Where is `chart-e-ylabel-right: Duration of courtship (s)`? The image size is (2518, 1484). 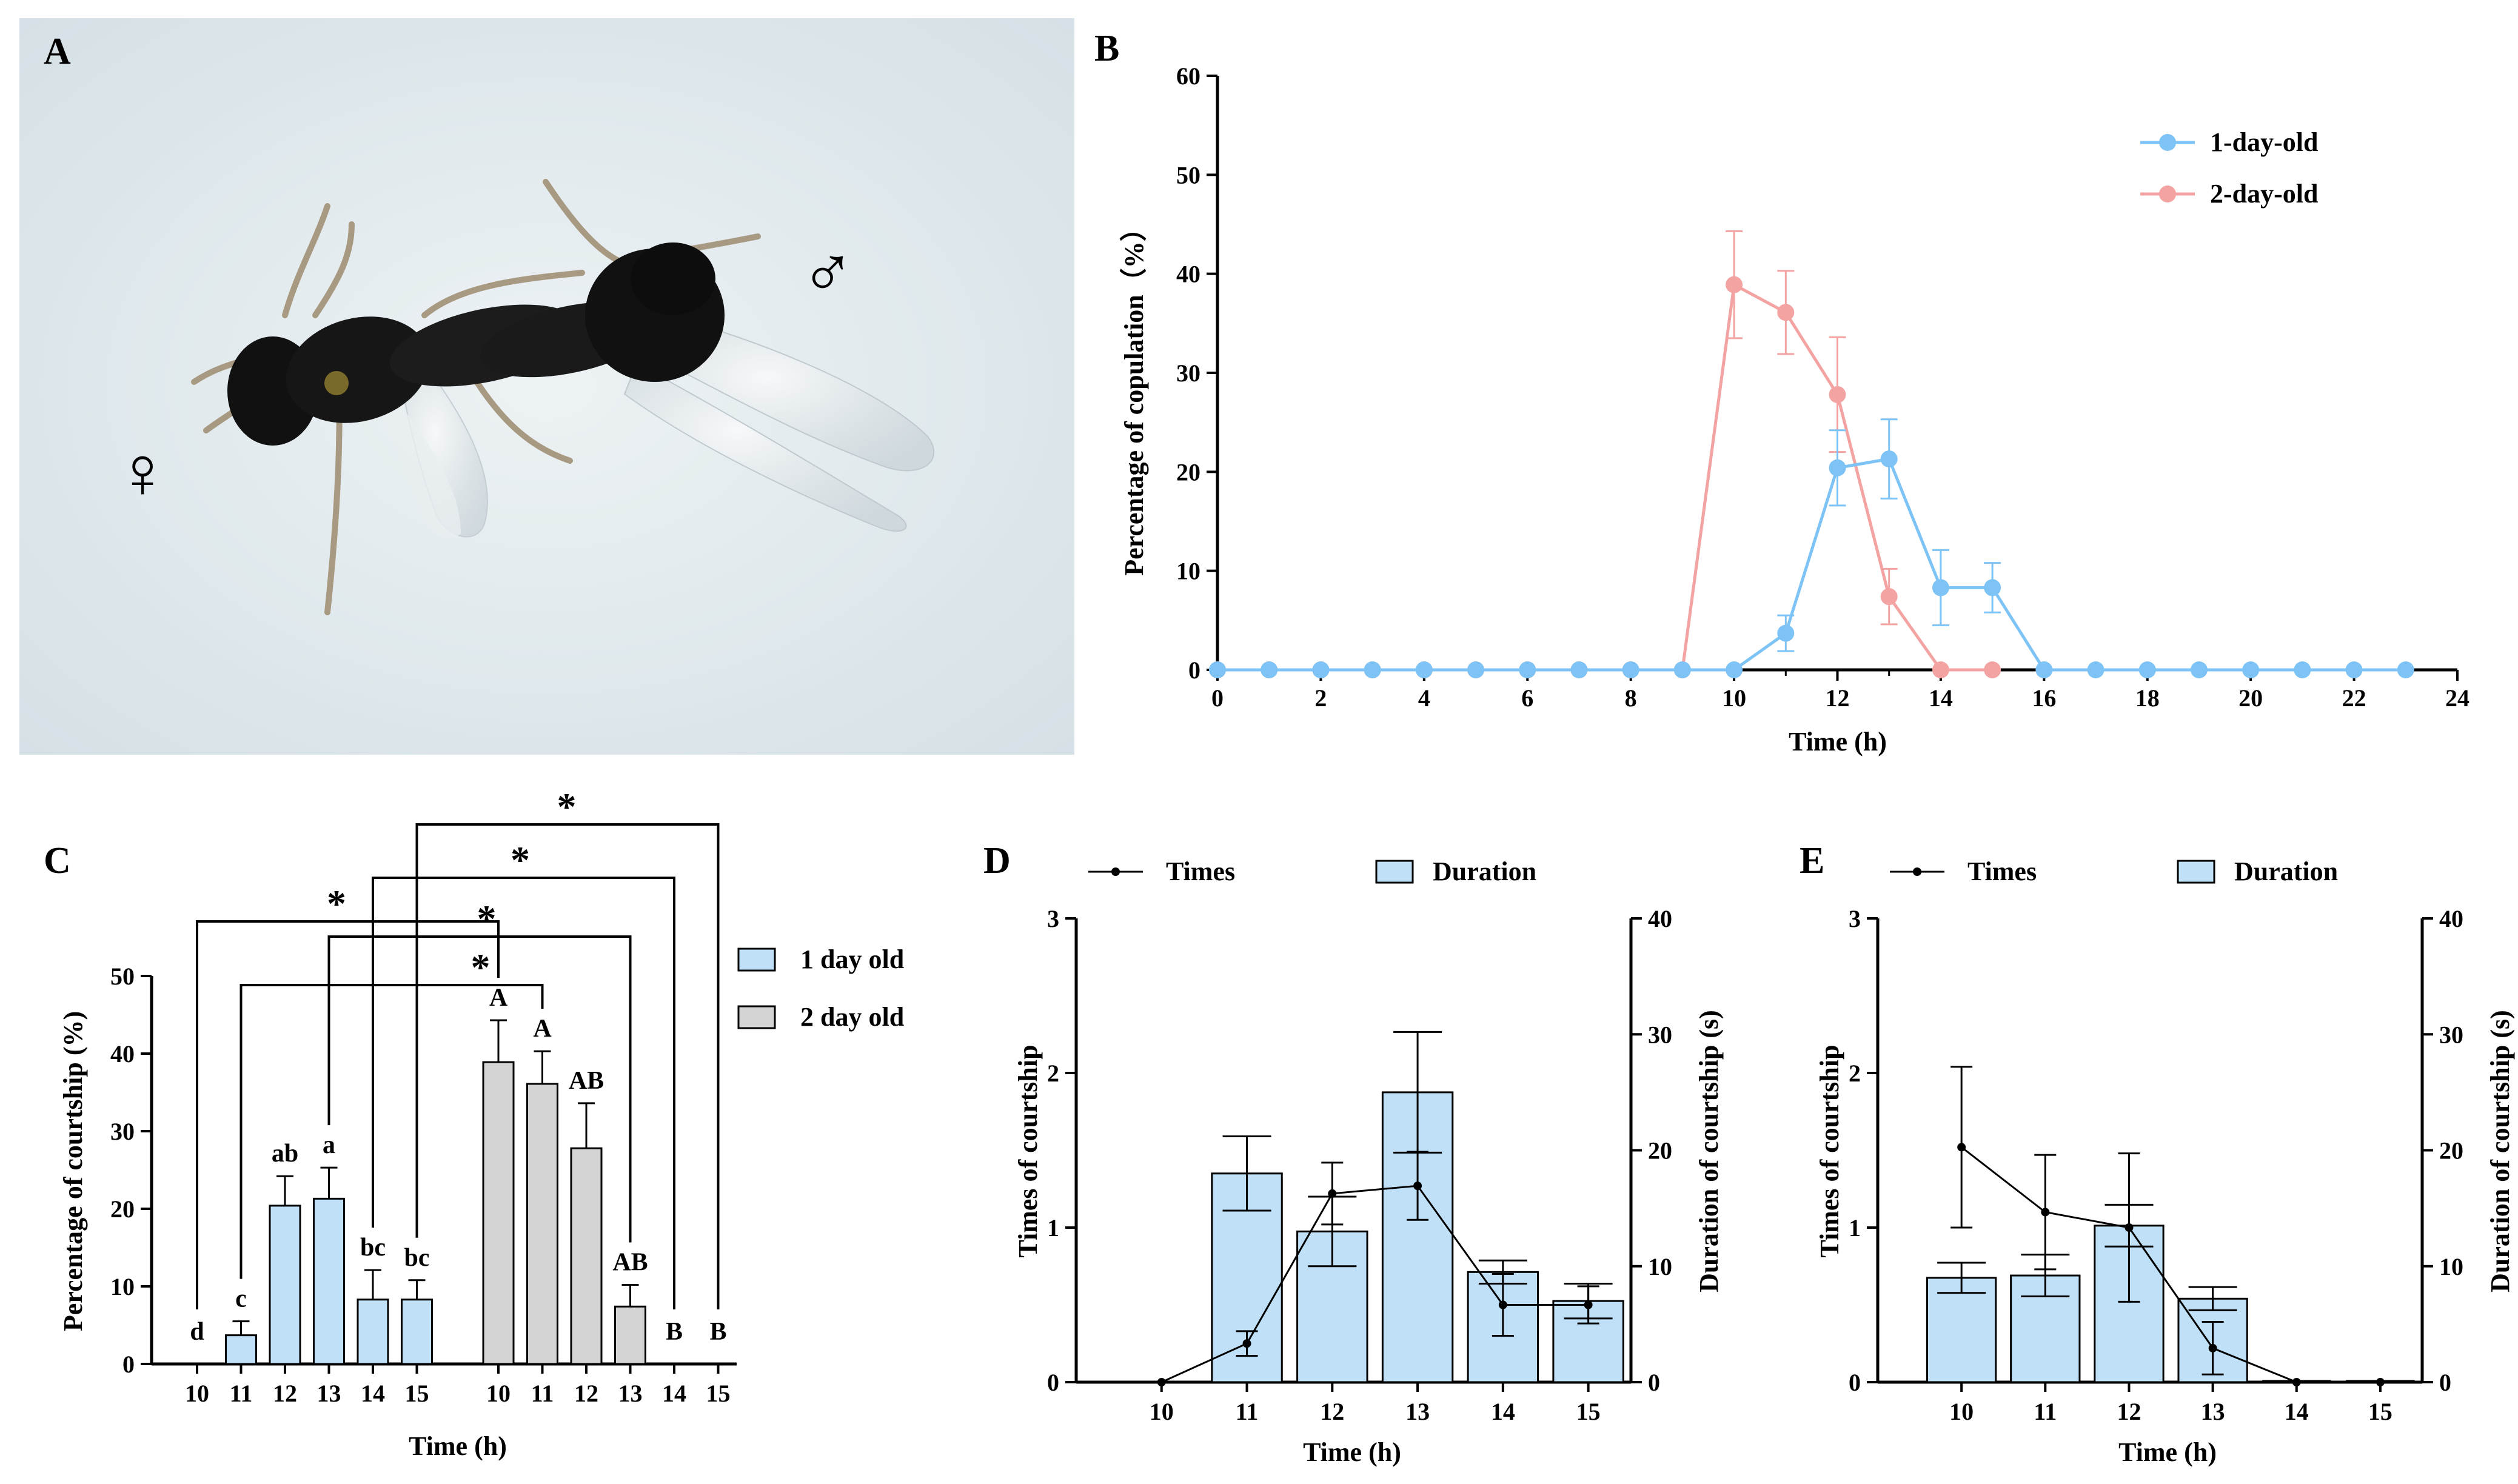 chart-e-ylabel-right: Duration of courtship (s) is located at coordinates (2500, 1151).